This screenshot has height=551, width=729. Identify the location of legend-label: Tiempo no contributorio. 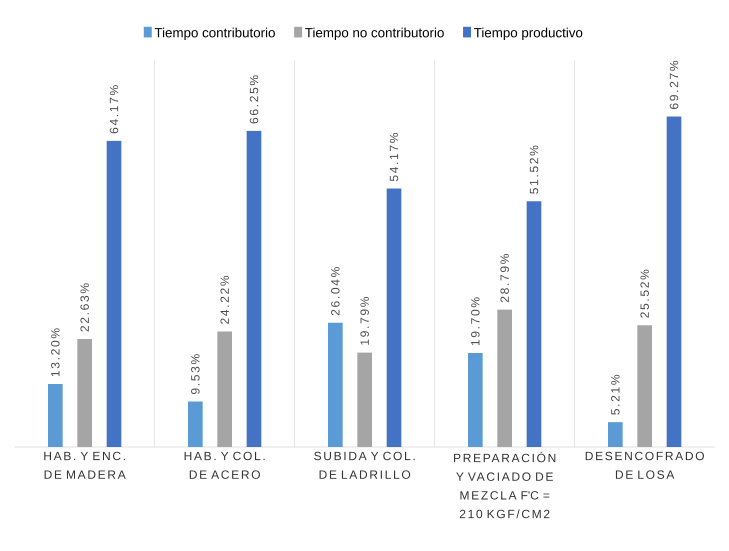
(374, 34).